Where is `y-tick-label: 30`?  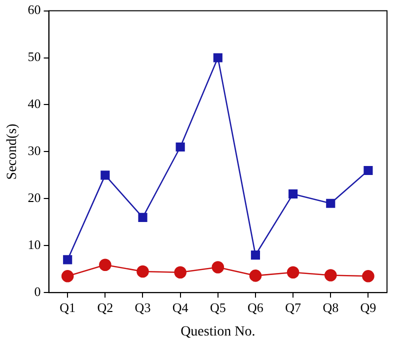
y-tick-label: 30 is located at coordinates (34, 150).